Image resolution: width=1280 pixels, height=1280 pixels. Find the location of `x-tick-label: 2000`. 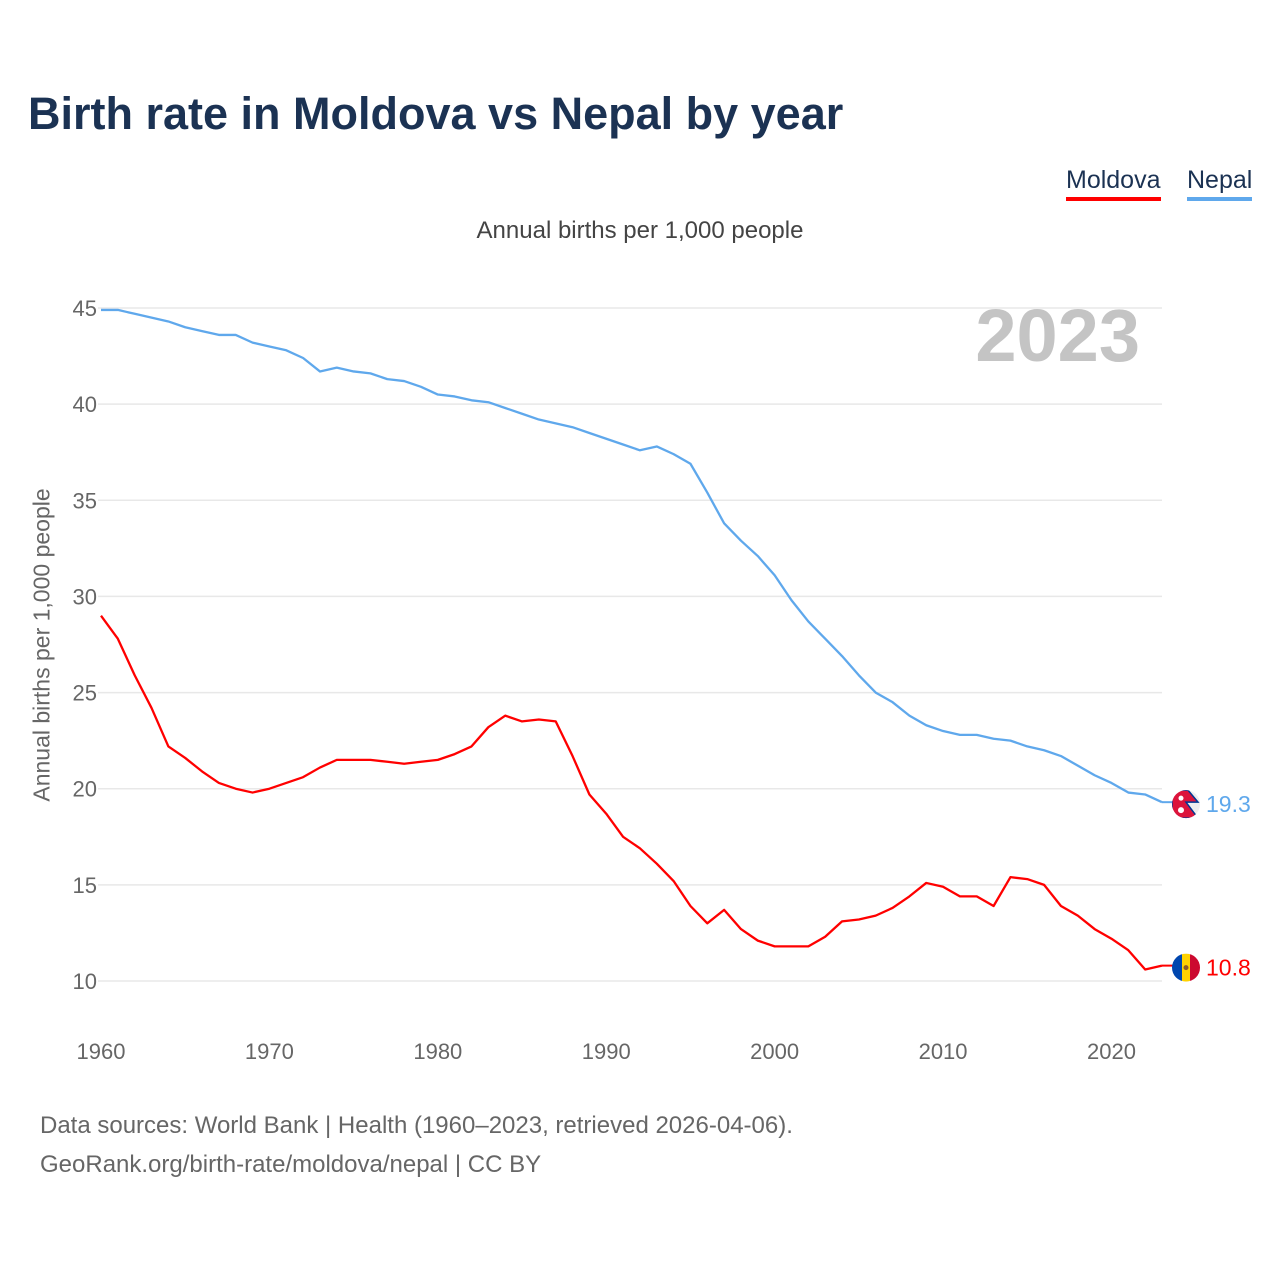

x-tick-label: 2000 is located at coordinates (774, 1051).